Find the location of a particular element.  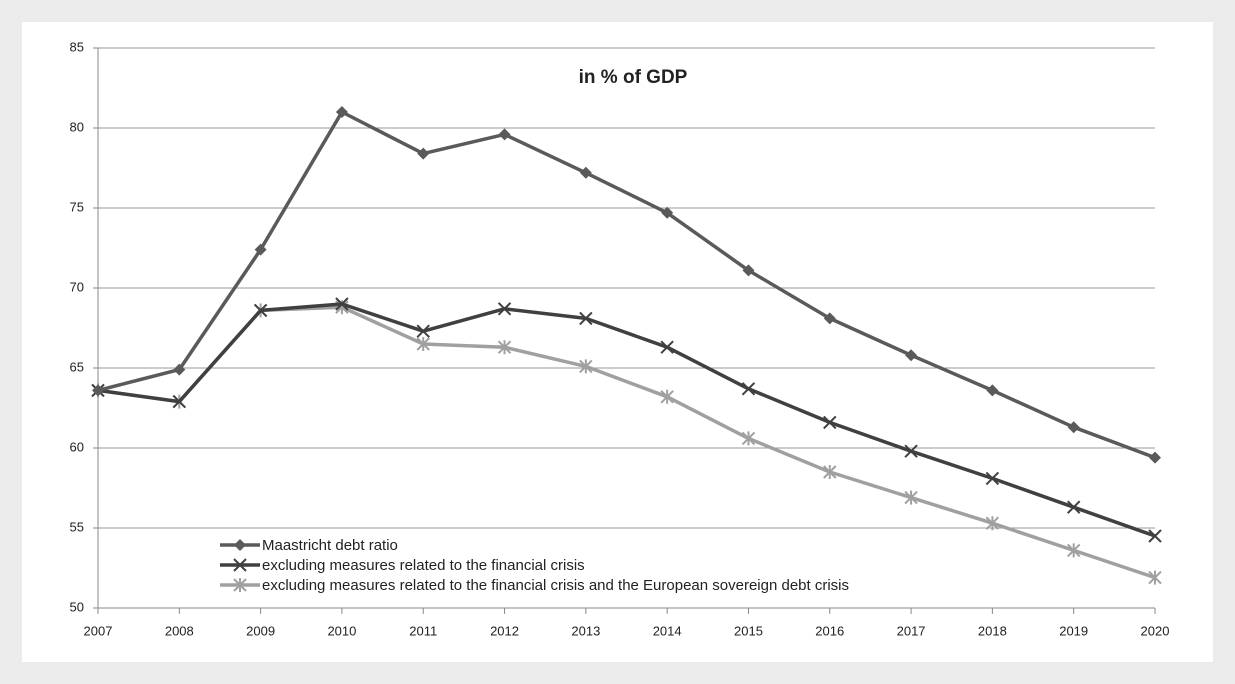

x-tick-label: 2014 is located at coordinates (667, 630).